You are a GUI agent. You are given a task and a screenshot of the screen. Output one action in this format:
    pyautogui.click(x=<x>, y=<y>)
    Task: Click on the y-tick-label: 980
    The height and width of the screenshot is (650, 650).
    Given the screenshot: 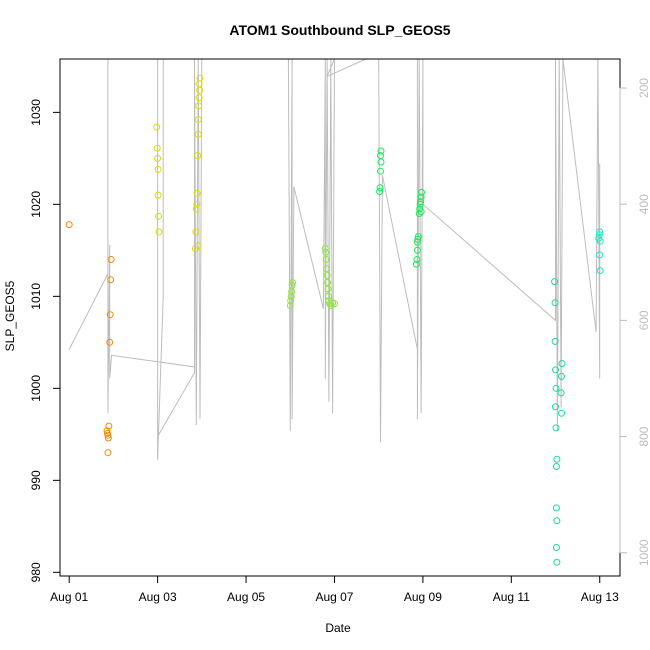 What is the action you would take?
    pyautogui.click(x=36, y=572)
    